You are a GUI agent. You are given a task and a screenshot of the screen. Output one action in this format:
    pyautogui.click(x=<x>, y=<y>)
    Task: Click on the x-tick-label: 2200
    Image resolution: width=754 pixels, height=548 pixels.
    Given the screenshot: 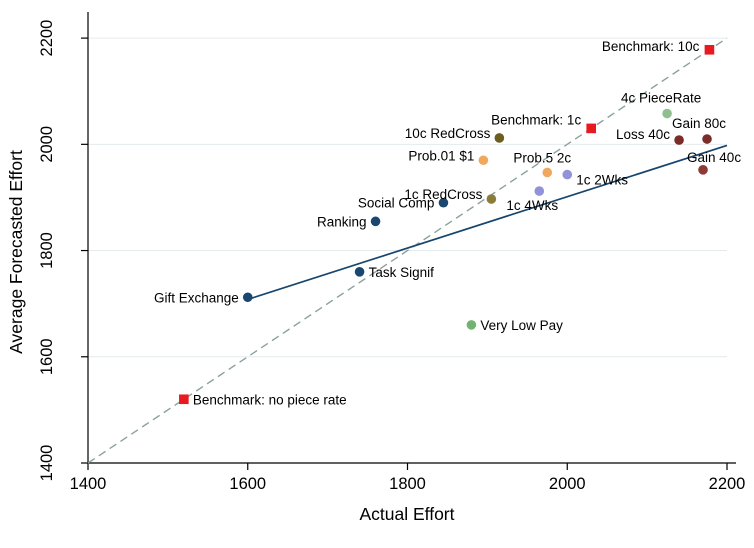 What is the action you would take?
    pyautogui.click(x=727, y=484)
    